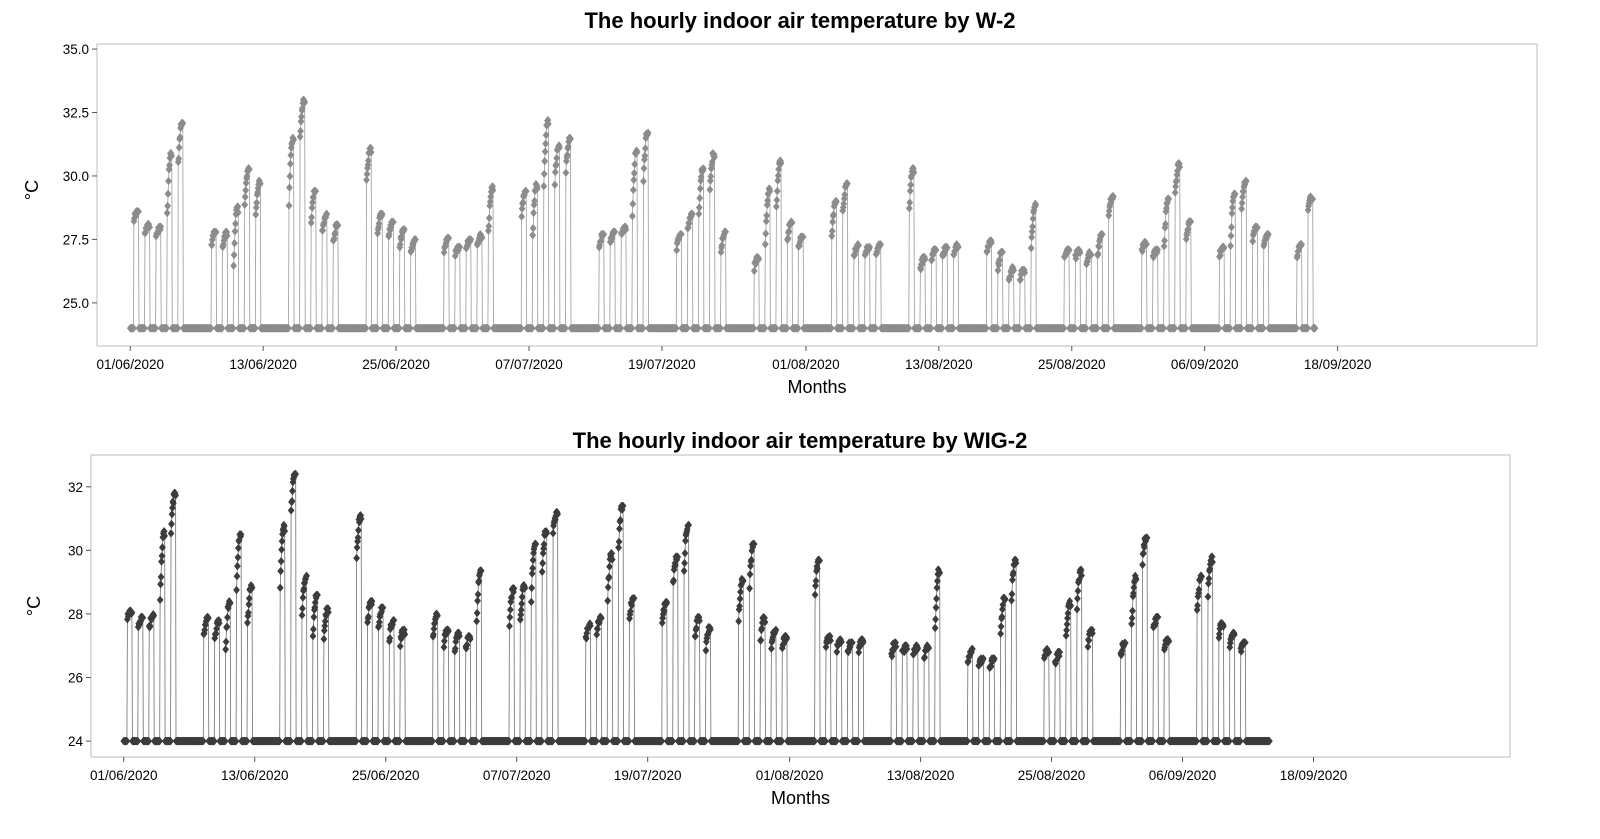 The image size is (1600, 839). I want to click on y-tick-label: 32, so click(75, 487).